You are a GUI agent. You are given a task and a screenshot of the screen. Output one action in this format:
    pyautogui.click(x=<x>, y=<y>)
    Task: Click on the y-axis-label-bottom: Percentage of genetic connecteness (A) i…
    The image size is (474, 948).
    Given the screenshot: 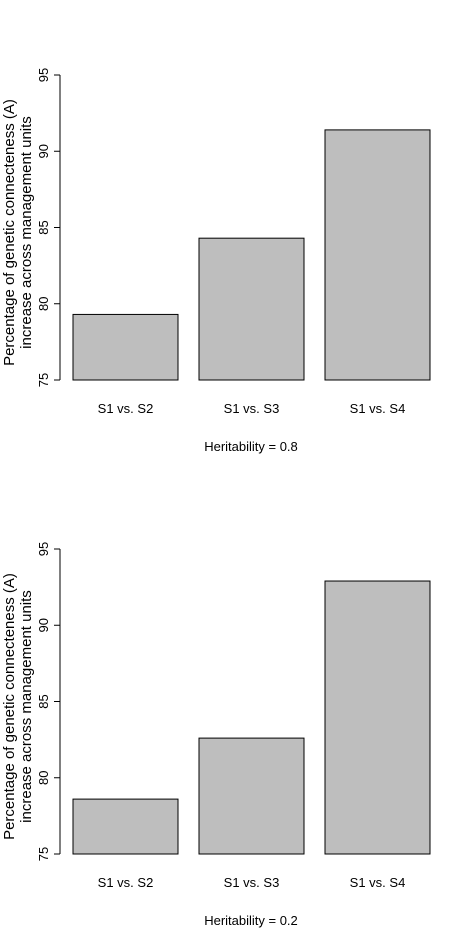 What is the action you would take?
    pyautogui.click(x=18, y=706)
    